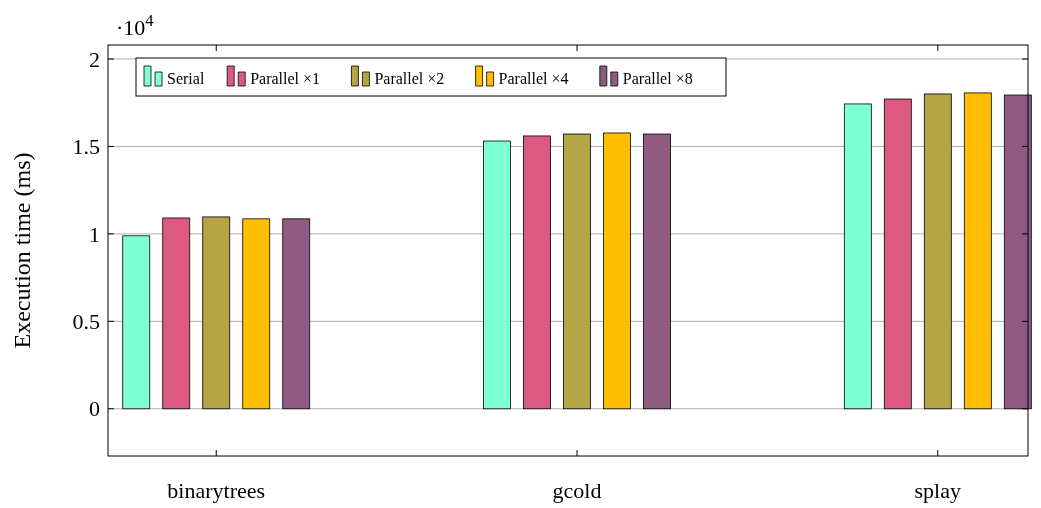  Describe the element at coordinates (94, 234) in the screenshot. I see `y-tick-label: 1` at that location.